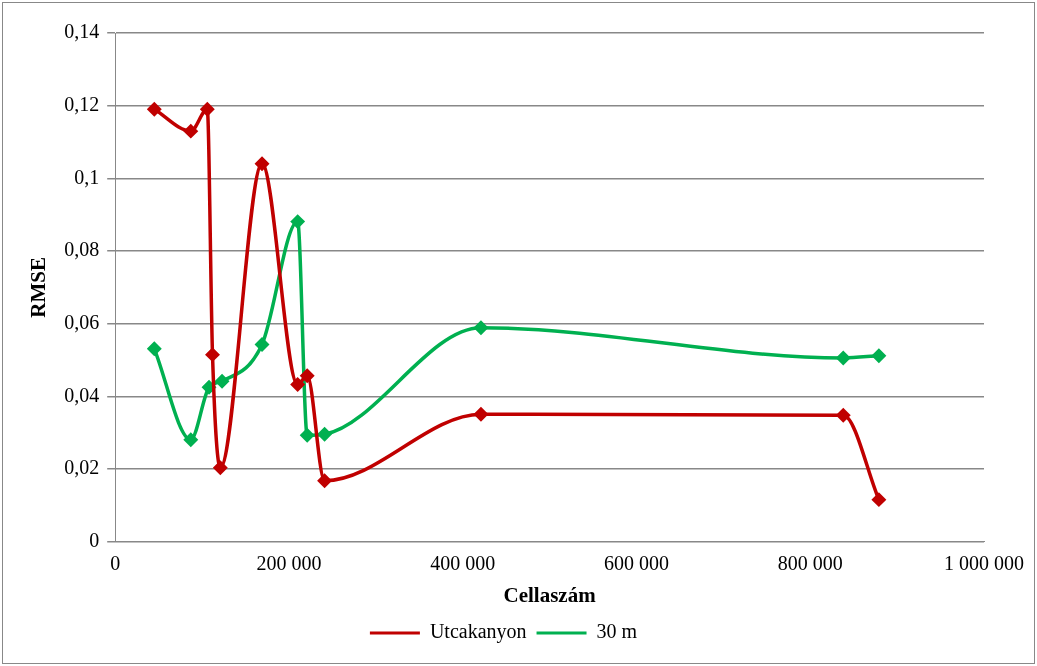  Describe the element at coordinates (115, 563) in the screenshot. I see `x-tick-label: 0` at that location.